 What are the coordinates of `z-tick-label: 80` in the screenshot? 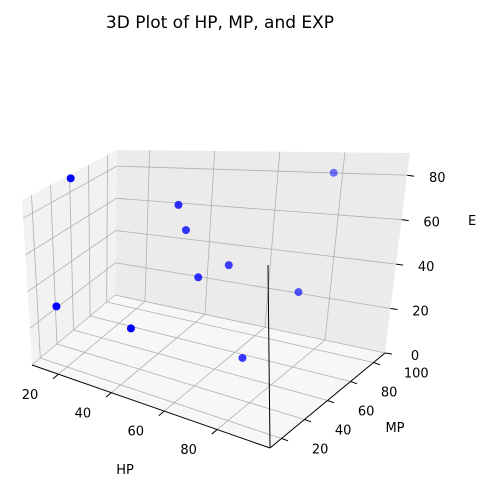 It's located at (437, 178).